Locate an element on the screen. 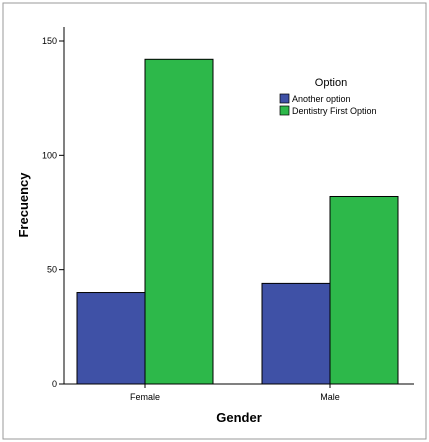 This screenshot has width=429, height=442. legend-swatch-another-option is located at coordinates (284, 98).